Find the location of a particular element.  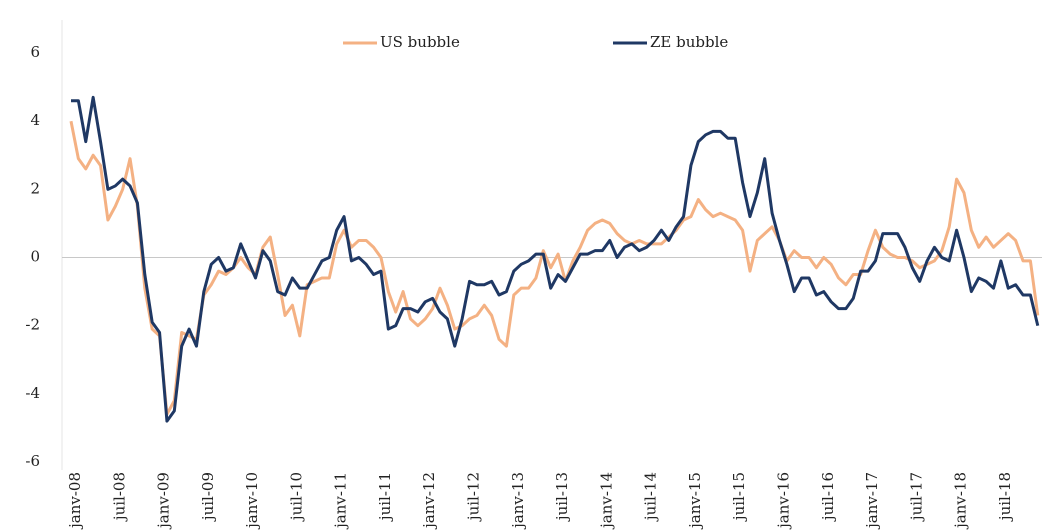

legend-label: ZE bubble is located at coordinates (689, 42).